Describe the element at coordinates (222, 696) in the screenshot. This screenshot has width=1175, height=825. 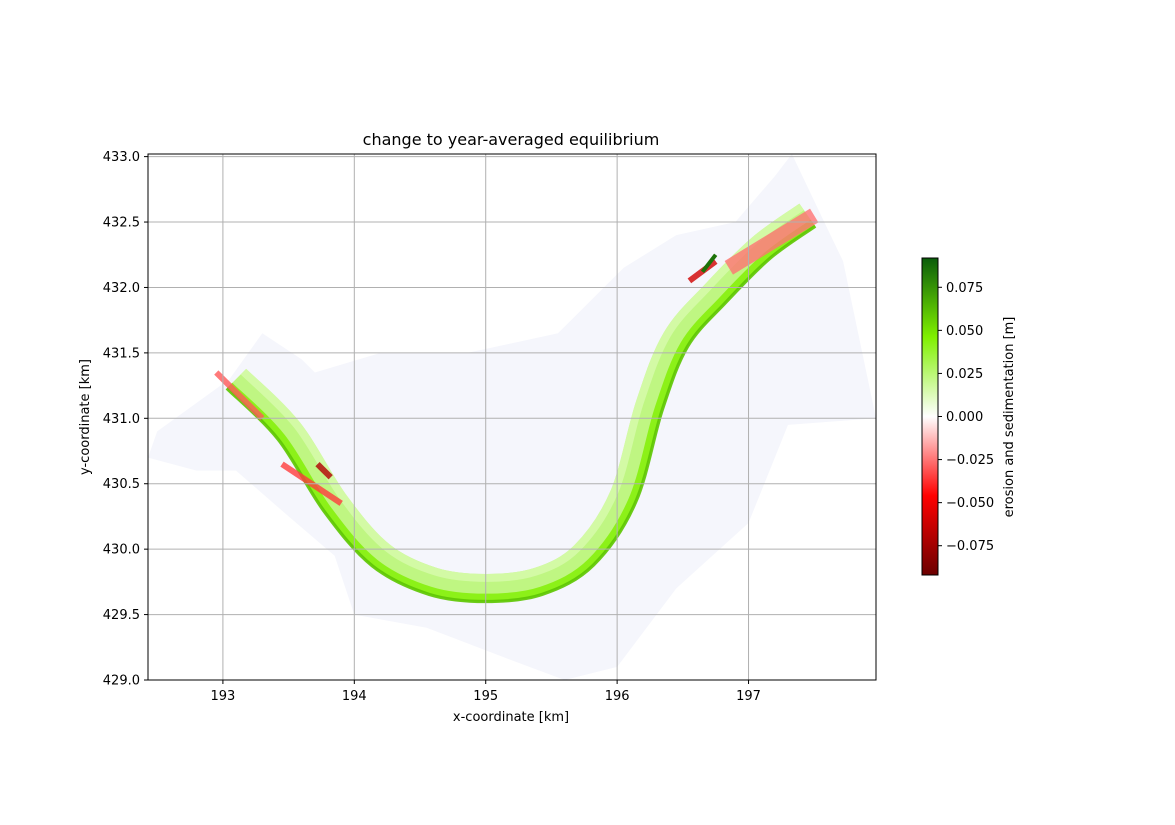
I see `x-tick-label: 193` at that location.